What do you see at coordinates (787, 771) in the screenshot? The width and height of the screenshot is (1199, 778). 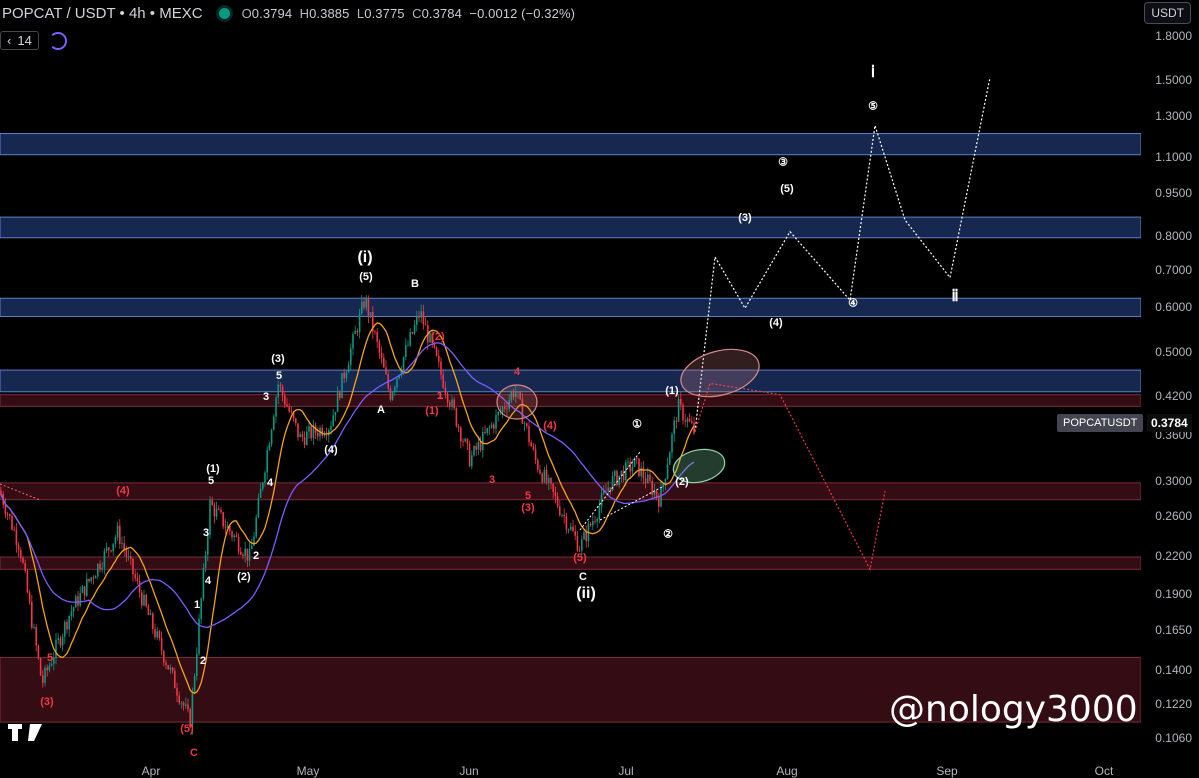 I see `time-tick: Aug` at bounding box center [787, 771].